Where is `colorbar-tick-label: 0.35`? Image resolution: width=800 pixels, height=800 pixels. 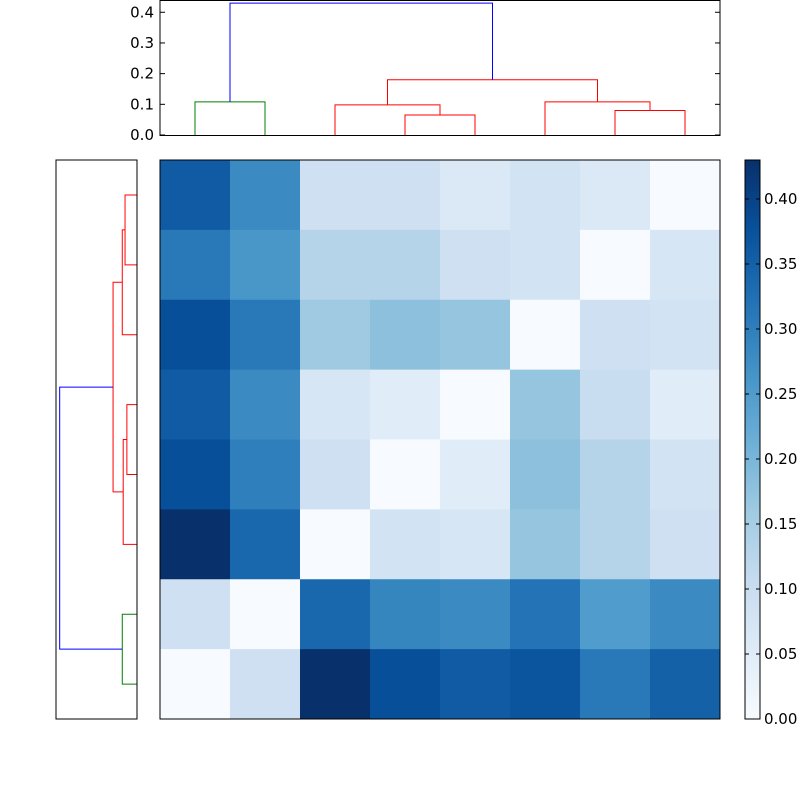
colorbar-tick-label: 0.35 is located at coordinates (780, 264).